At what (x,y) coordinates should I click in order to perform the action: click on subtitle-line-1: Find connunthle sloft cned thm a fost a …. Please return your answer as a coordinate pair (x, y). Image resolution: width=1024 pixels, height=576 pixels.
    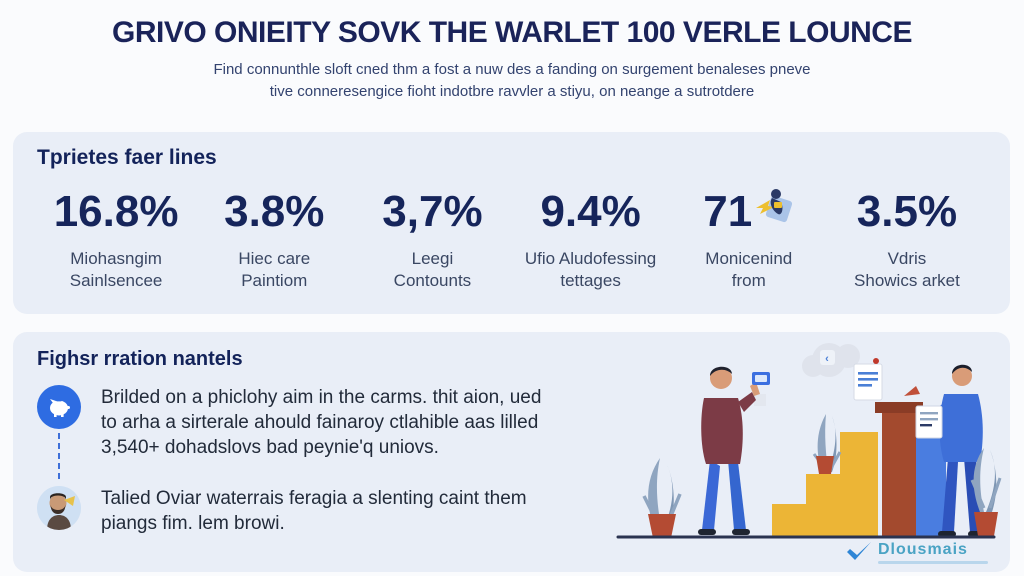
    Looking at the image, I should click on (512, 69).